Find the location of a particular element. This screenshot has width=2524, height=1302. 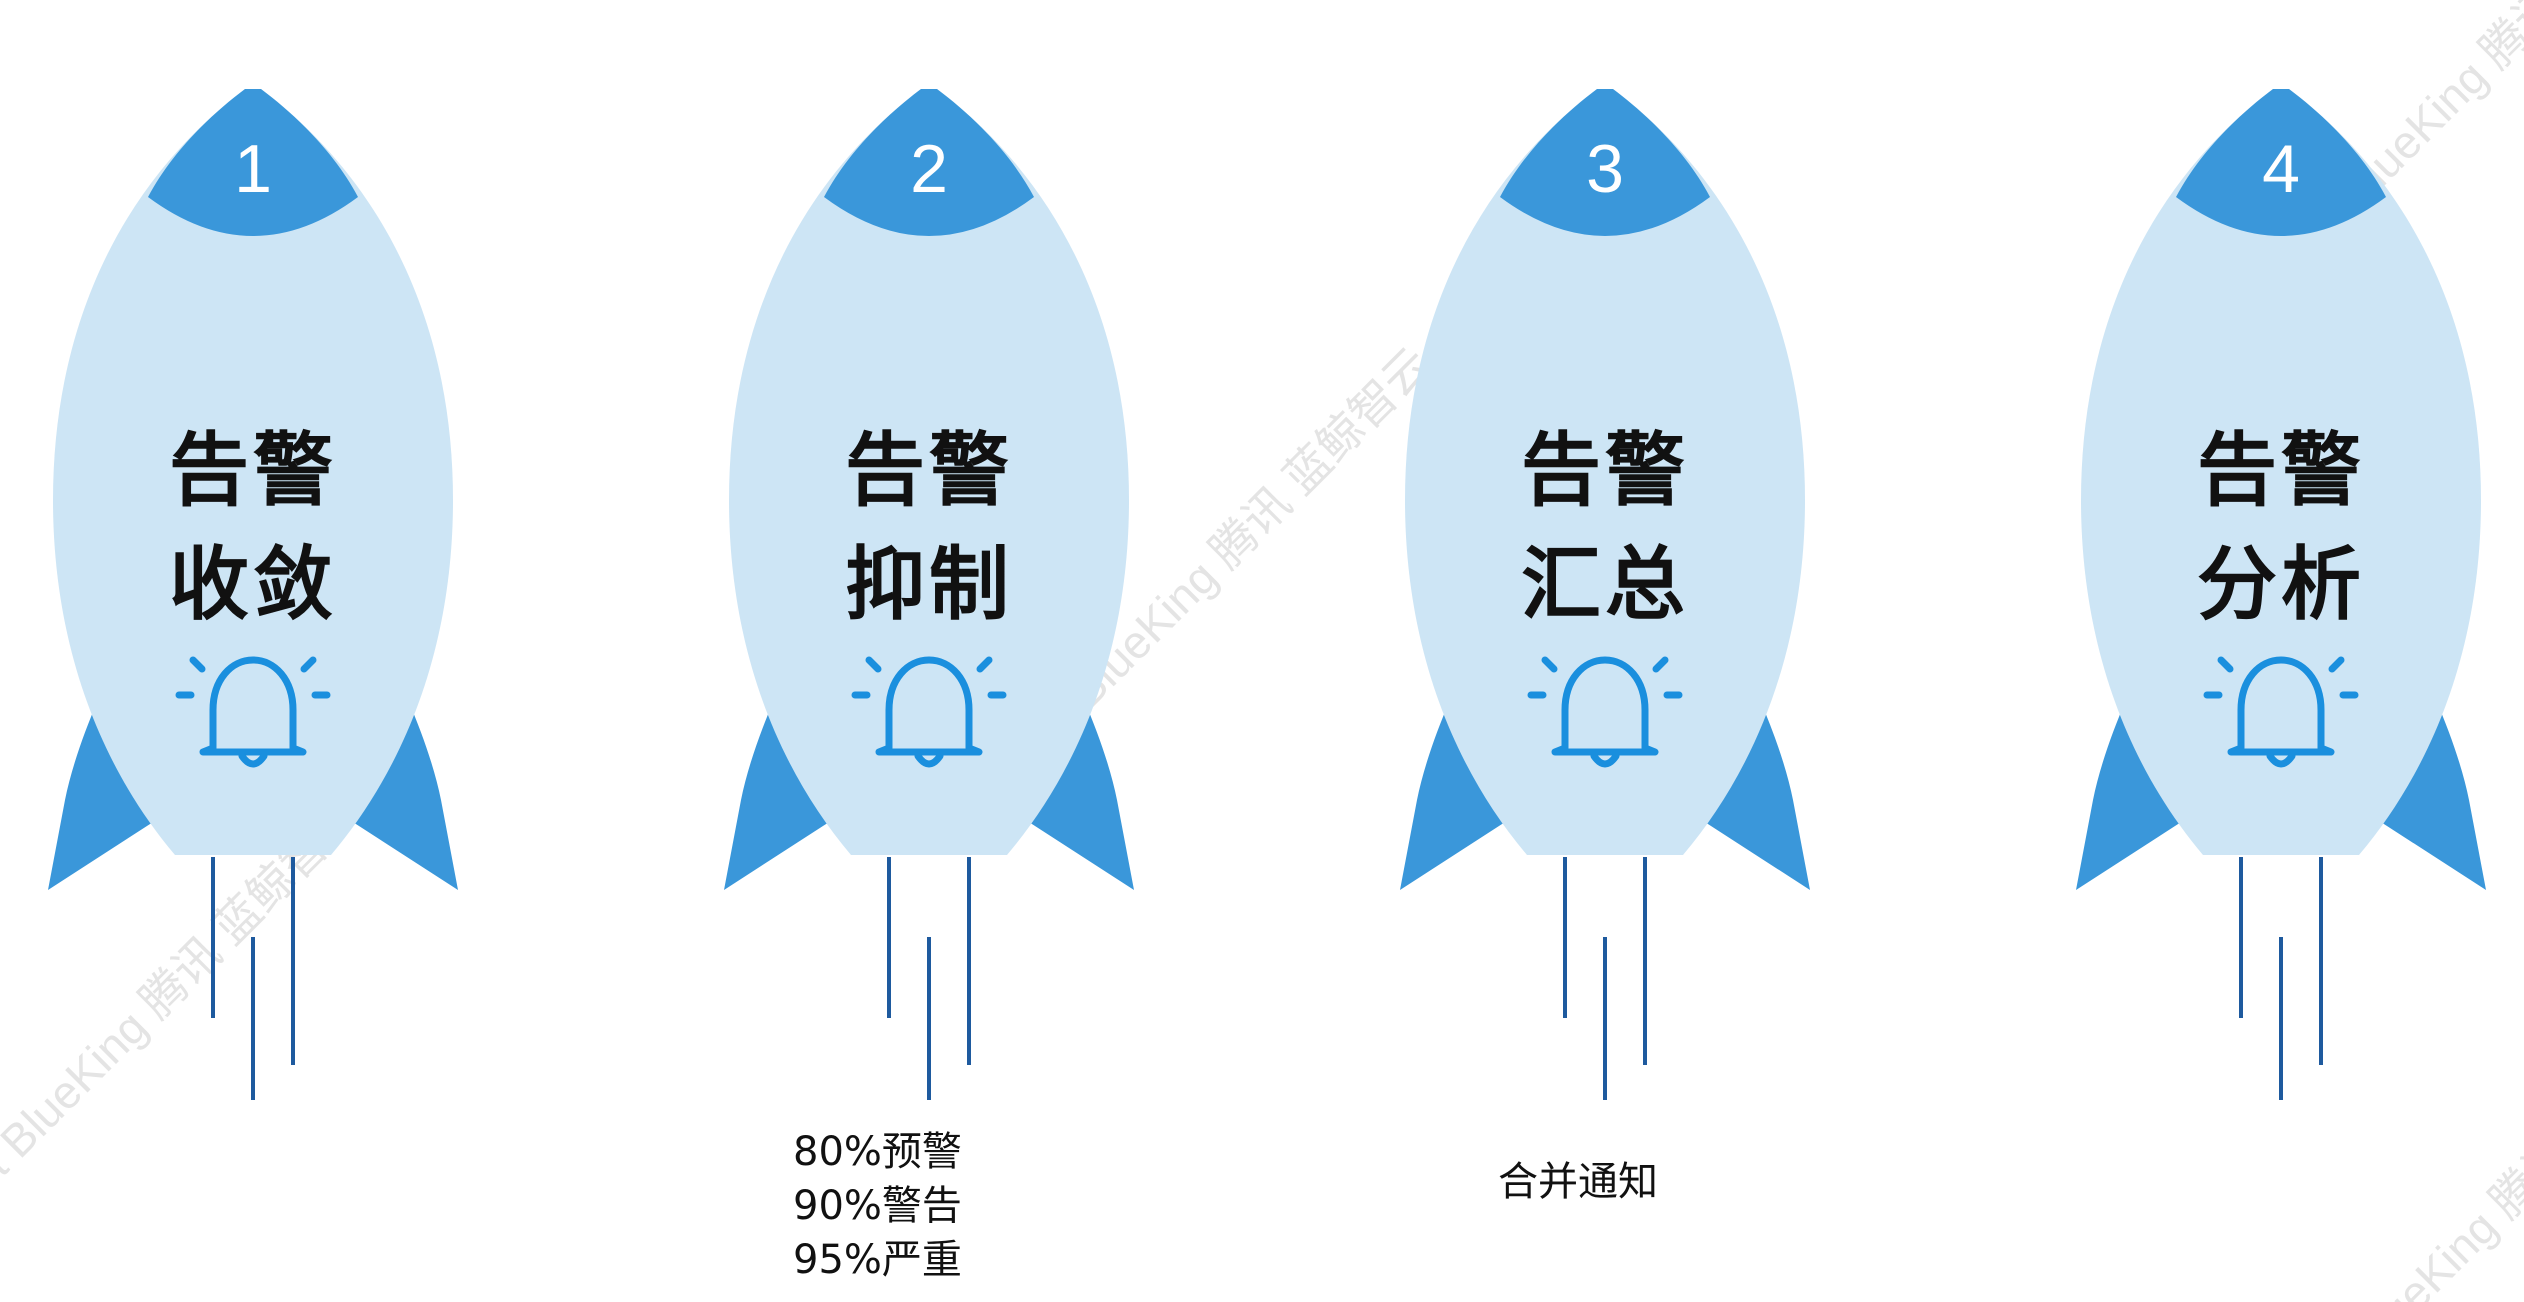

rocket-title-line2: 汇总 is located at coordinates (1605, 584).